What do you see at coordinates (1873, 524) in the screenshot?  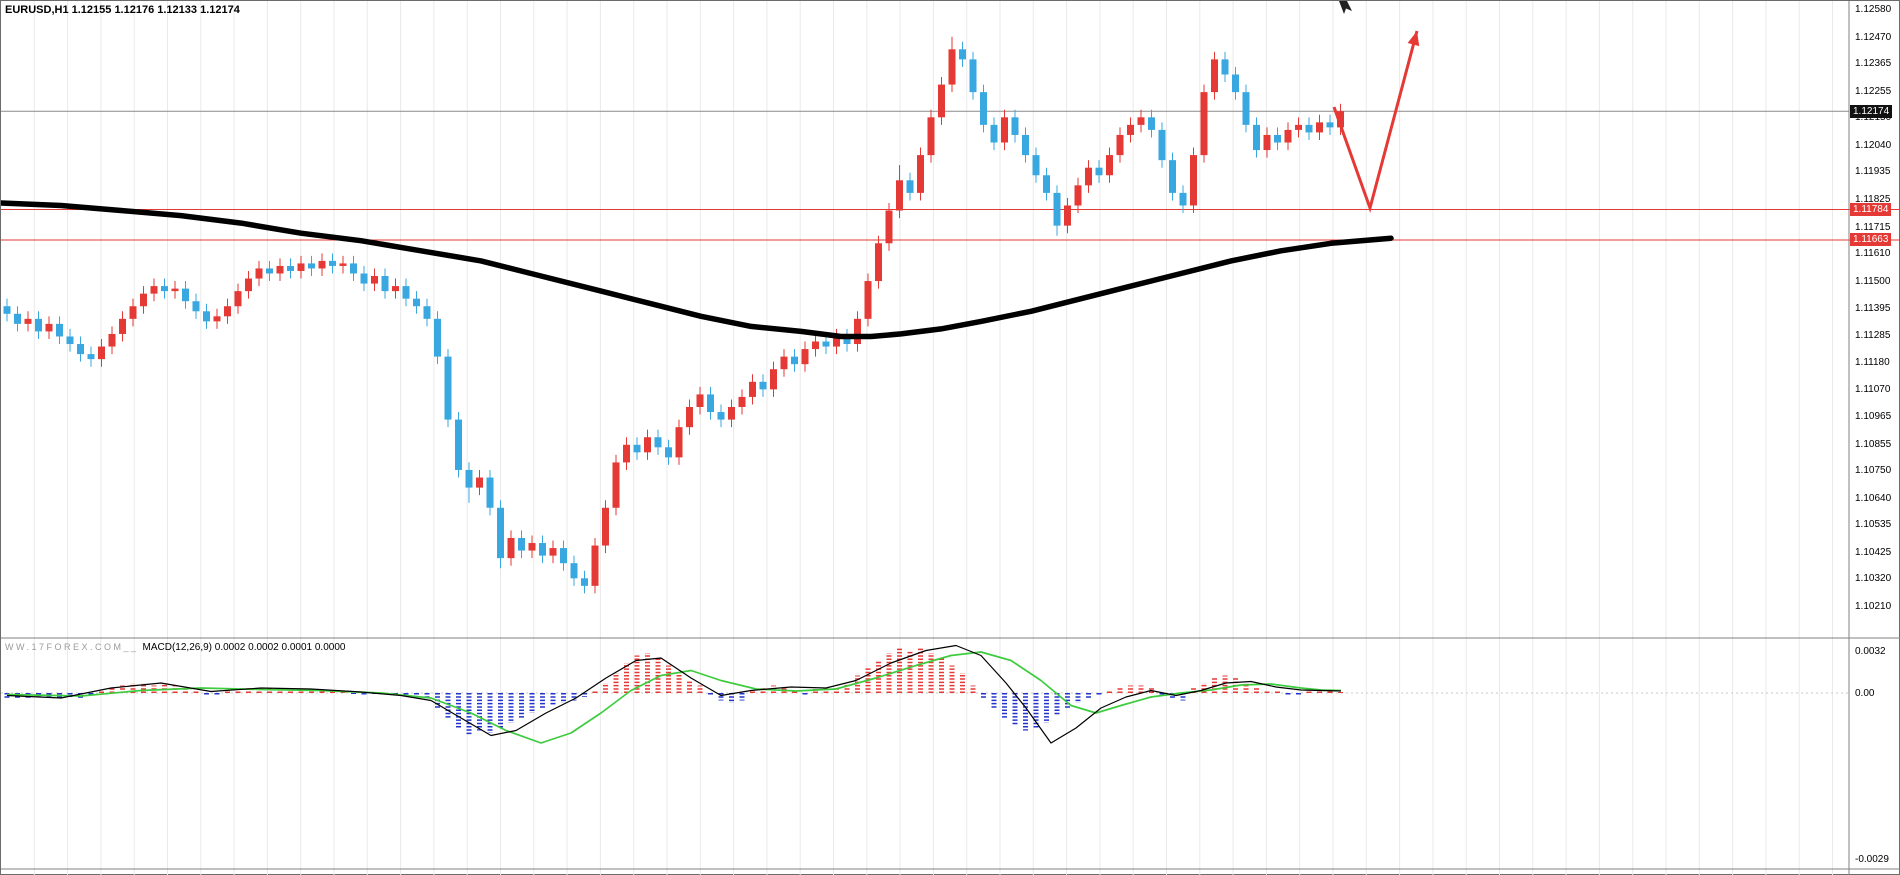 I see `price-axis-label: 1.10535` at bounding box center [1873, 524].